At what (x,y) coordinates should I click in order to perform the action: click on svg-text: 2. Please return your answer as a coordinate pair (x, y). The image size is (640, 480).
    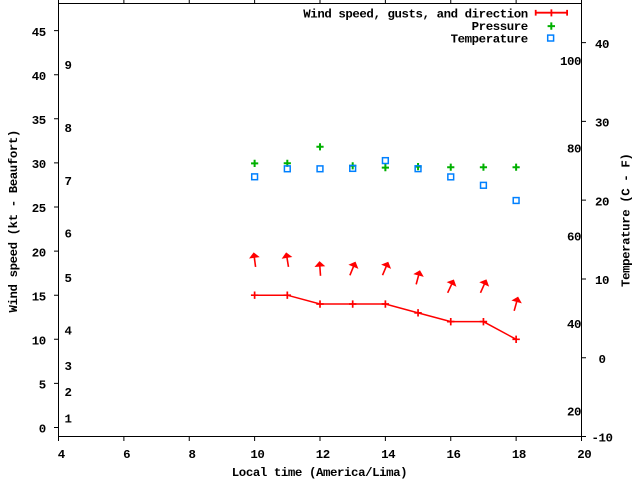
    Looking at the image, I should click on (67, 393).